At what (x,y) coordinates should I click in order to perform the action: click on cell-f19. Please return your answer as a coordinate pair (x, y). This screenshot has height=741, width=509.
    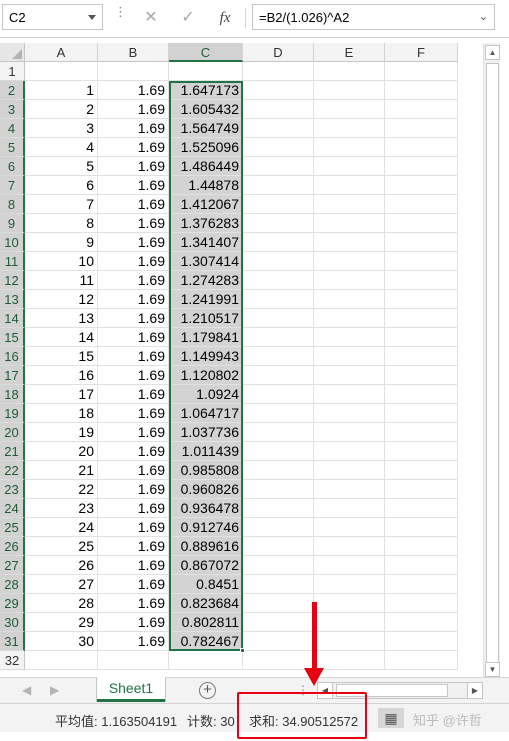
    Looking at the image, I should click on (421, 413).